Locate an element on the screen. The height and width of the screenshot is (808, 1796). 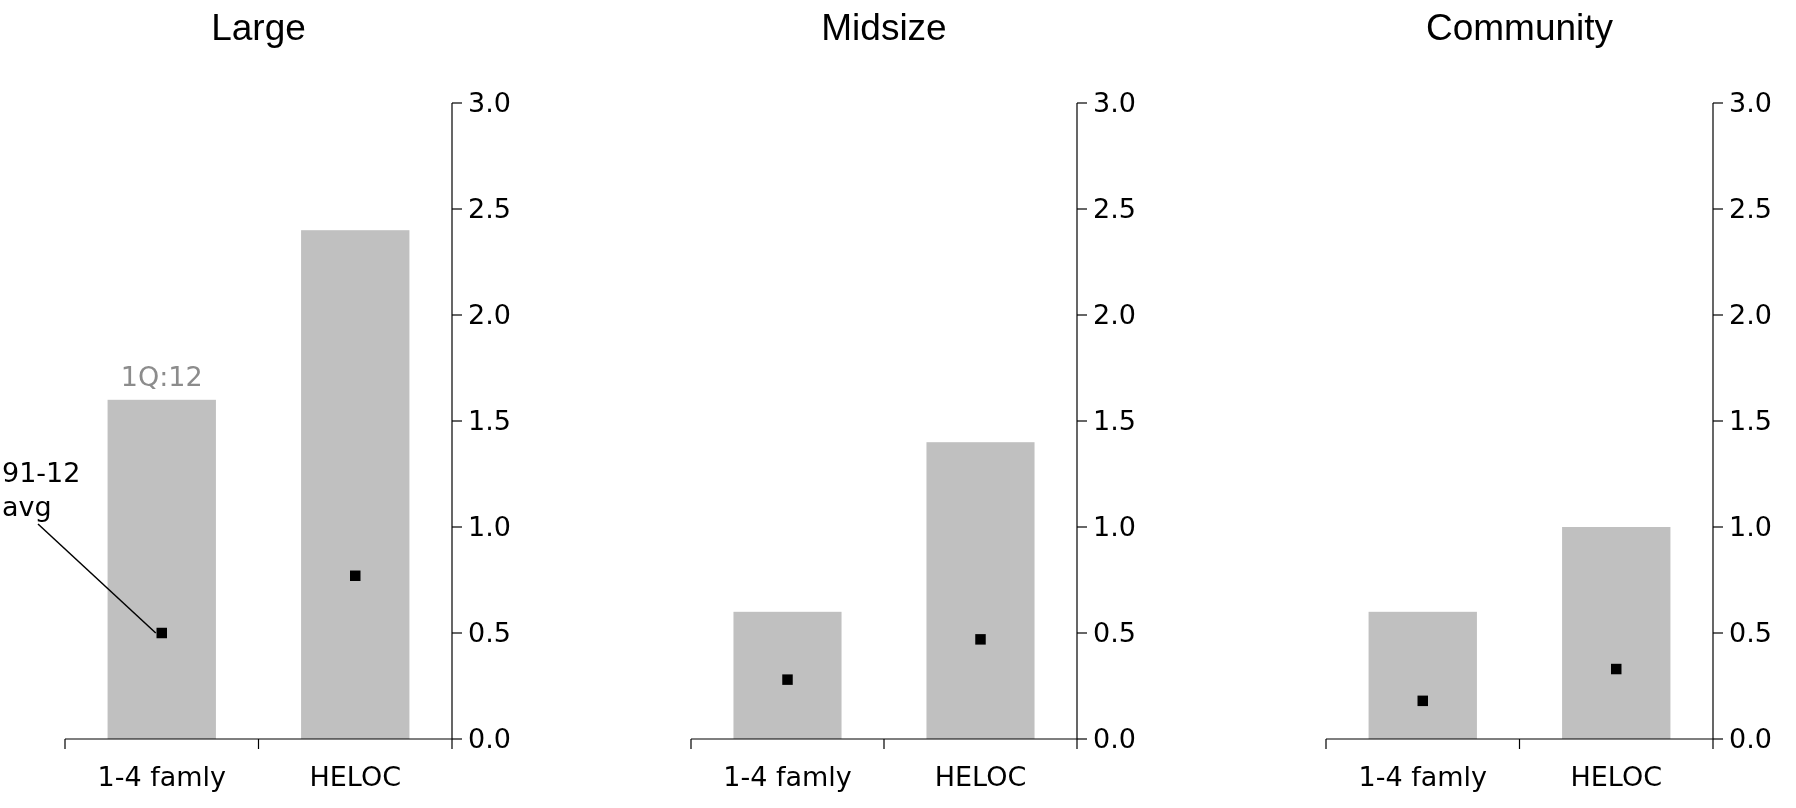
chart-title: Community is located at coordinates (1519, 27).